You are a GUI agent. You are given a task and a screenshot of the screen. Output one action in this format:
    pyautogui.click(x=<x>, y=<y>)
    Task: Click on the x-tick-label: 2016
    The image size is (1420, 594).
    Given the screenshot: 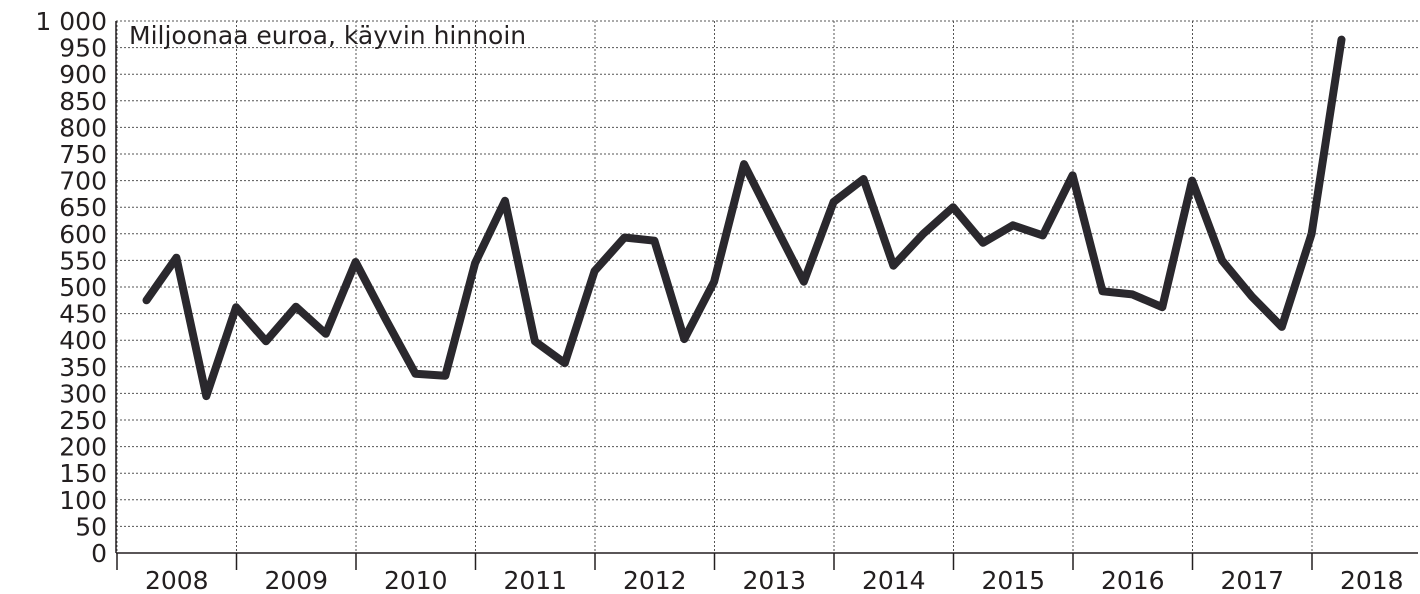 What is the action you would take?
    pyautogui.click(x=1133, y=580)
    